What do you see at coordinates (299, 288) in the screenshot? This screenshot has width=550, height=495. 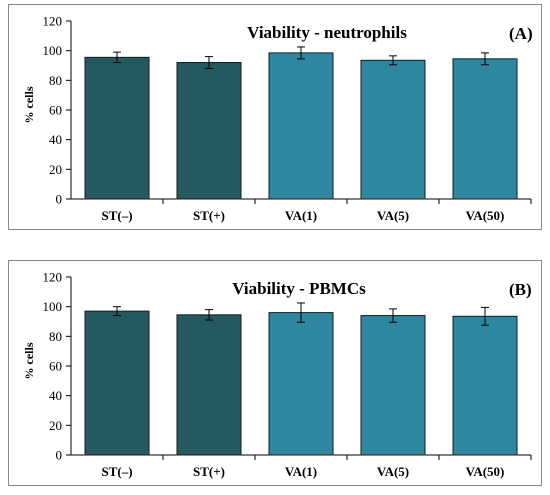 I see `chart-b-title: Viability - PBMCs` at bounding box center [299, 288].